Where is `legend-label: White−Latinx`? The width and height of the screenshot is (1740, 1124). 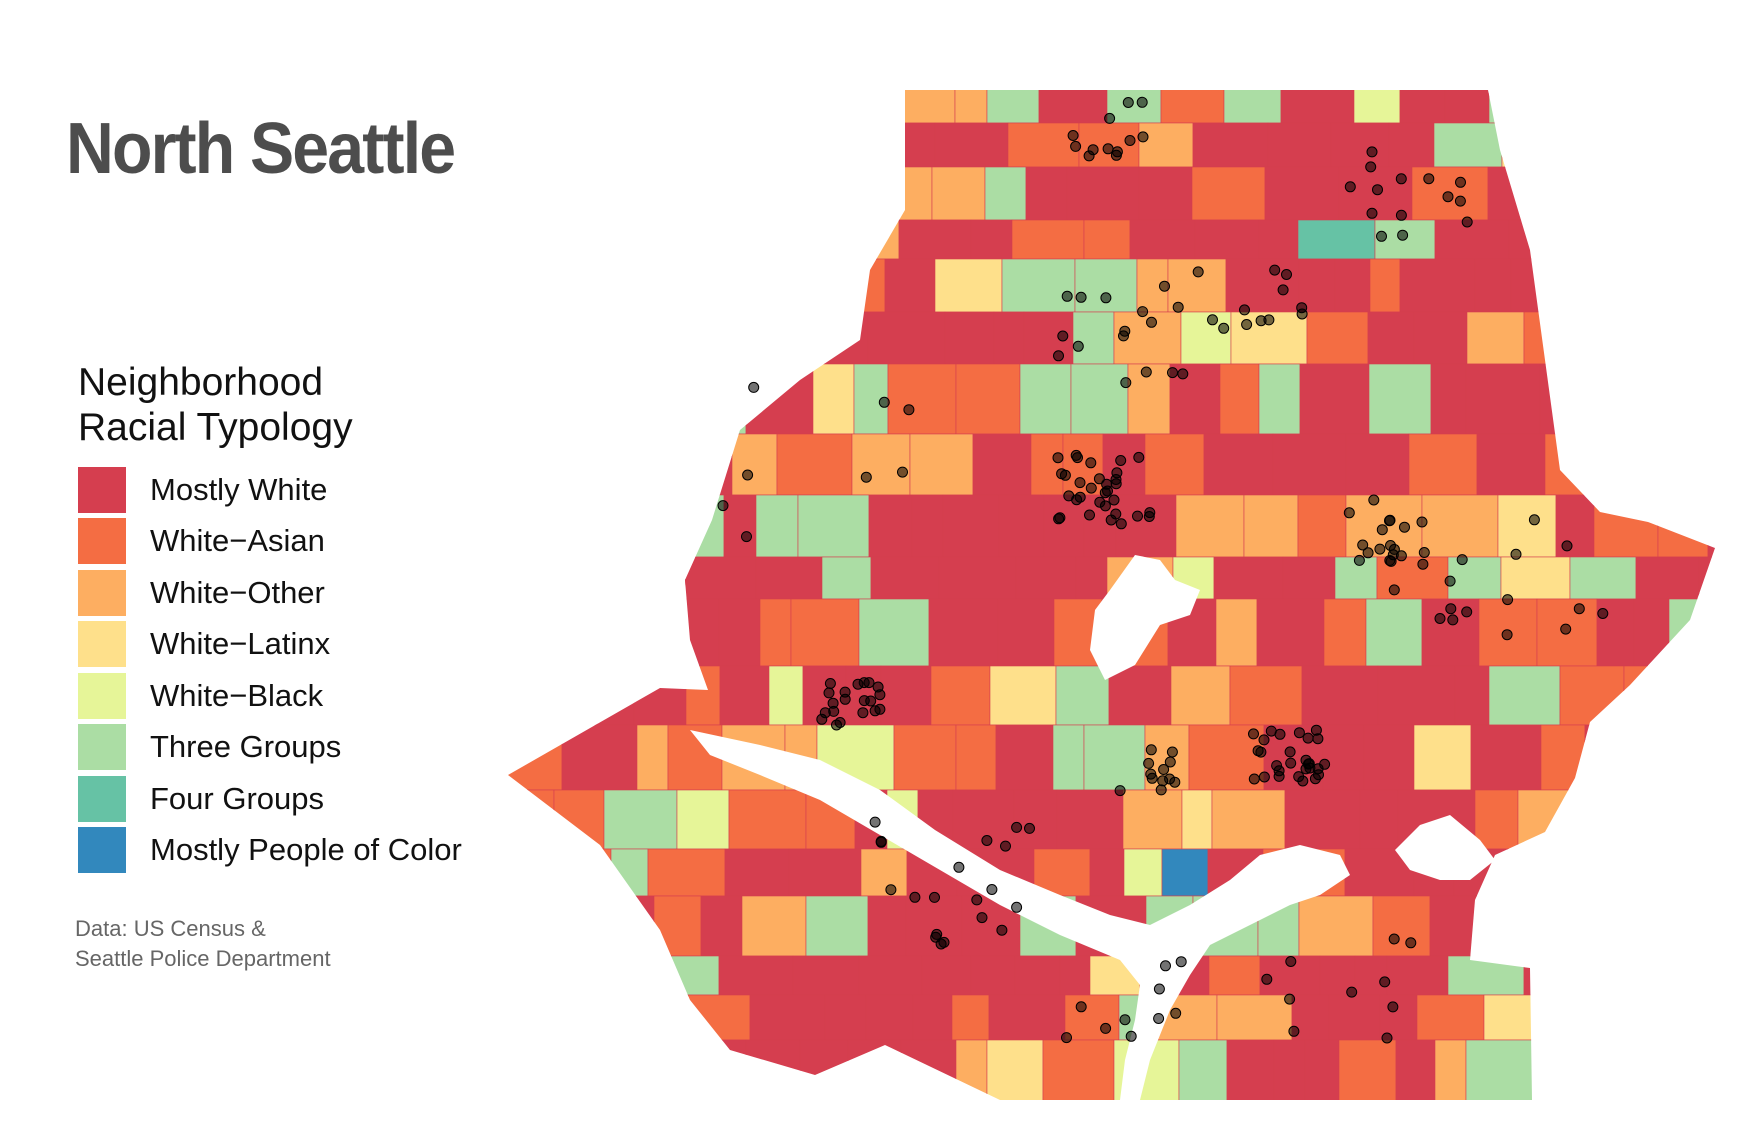
legend-label: White−Latinx is located at coordinates (240, 644).